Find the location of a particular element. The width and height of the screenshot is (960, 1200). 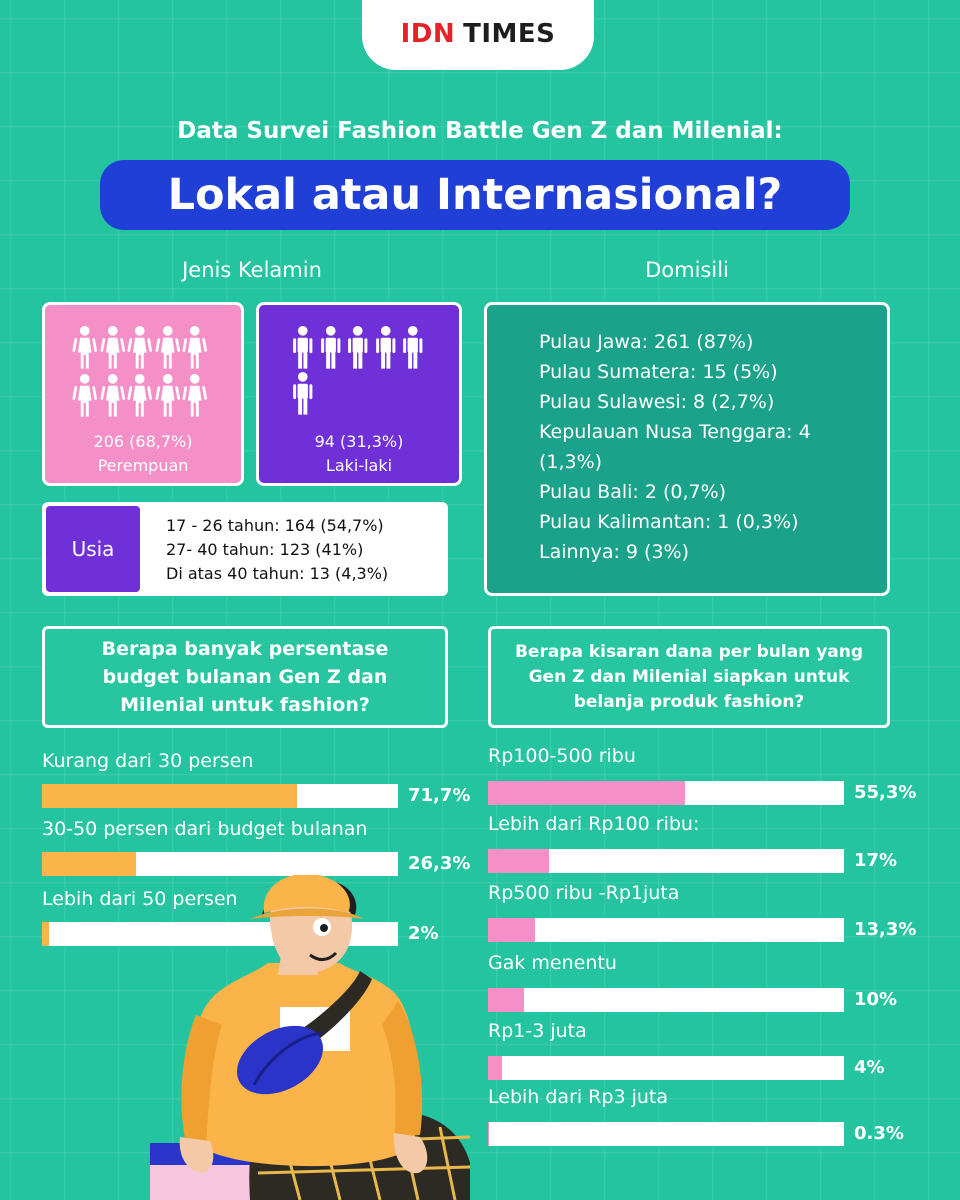

fund-bar-label: Lebih dari Rp100 ribu: is located at coordinates (594, 824).